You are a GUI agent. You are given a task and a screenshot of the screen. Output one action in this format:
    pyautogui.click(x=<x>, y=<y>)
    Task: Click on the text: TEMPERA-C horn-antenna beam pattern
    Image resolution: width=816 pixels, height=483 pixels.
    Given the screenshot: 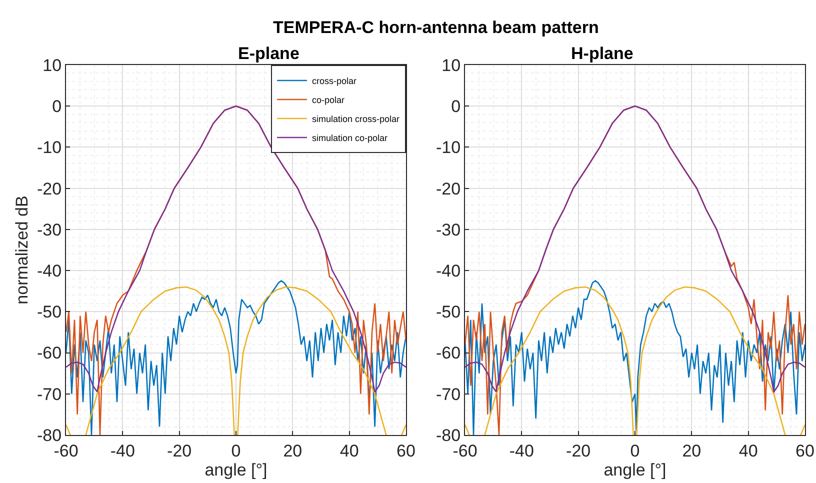 What is the action you would take?
    pyautogui.click(x=436, y=27)
    